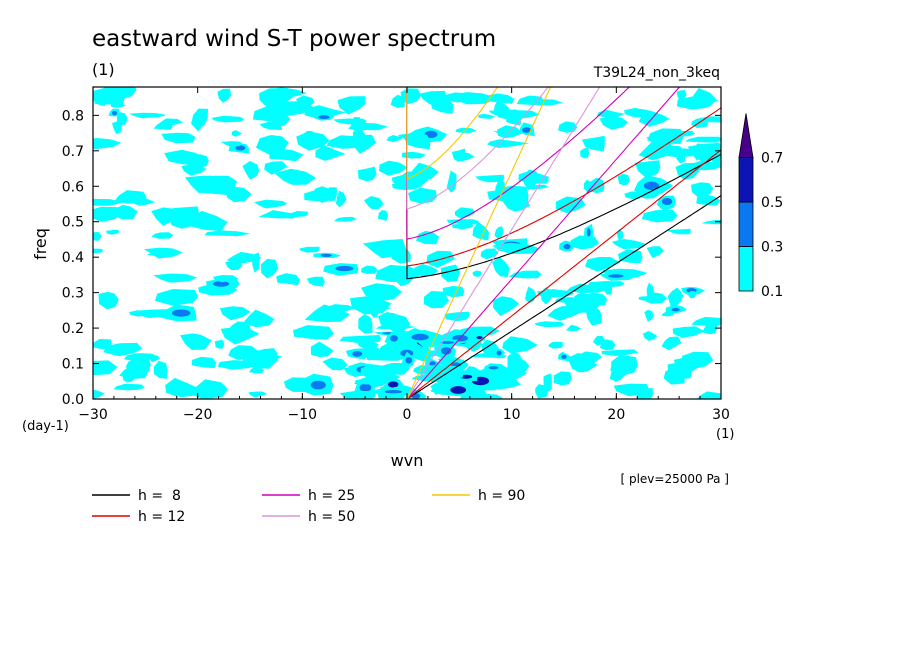 The height and width of the screenshot is (654, 904). What do you see at coordinates (198, 415) in the screenshot?
I see `x-tick-label: −20` at bounding box center [198, 415].